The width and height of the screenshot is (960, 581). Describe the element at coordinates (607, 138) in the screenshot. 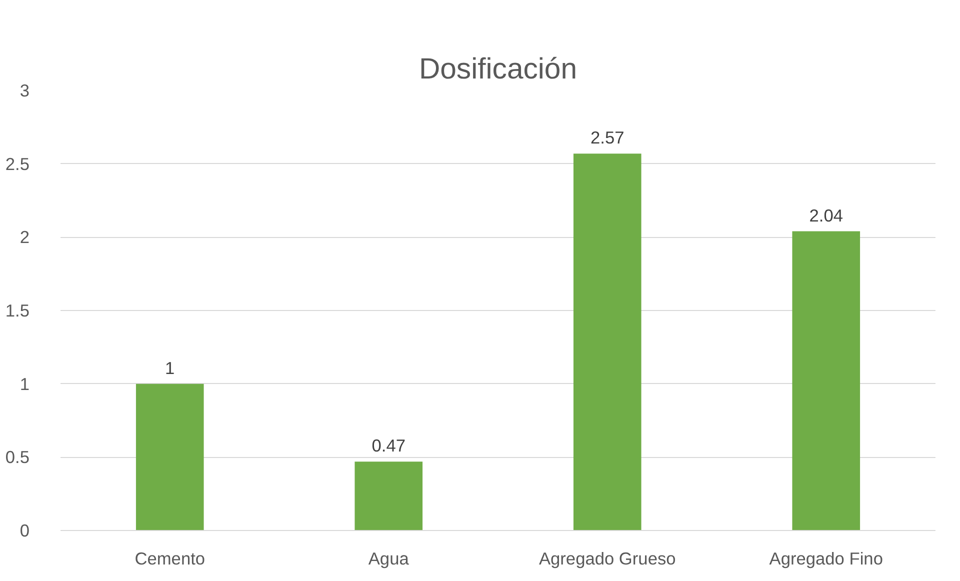

I see `data-label: 2.57` at that location.